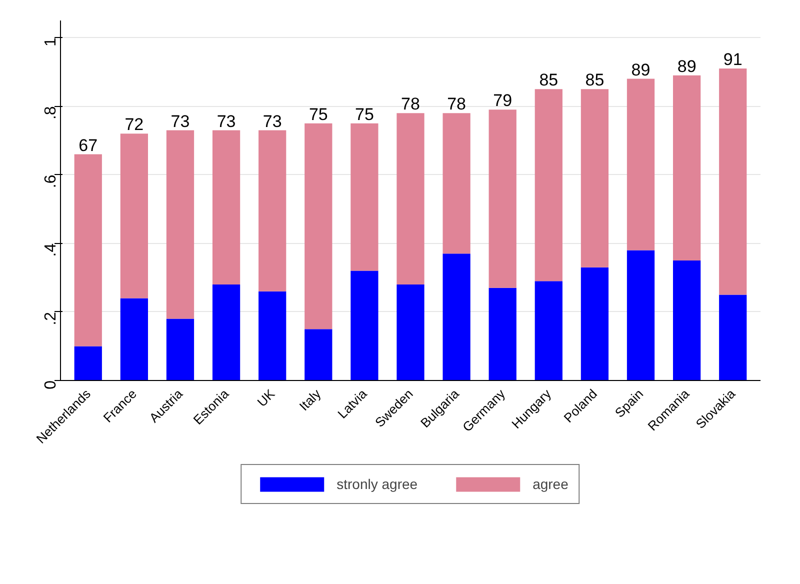 Image resolution: width=800 pixels, height=584 pixels. What do you see at coordinates (51, 181) in the screenshot?
I see `y-tick-label: .6` at bounding box center [51, 181].